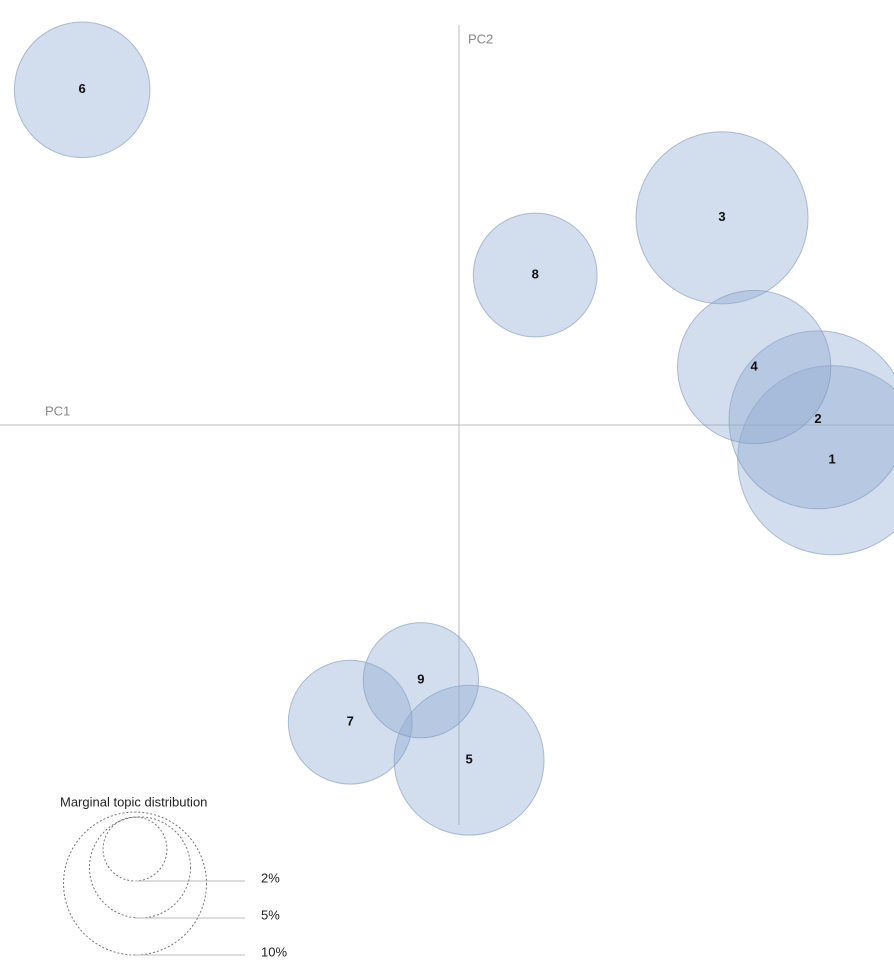  I want to click on topic-label: 2, so click(817, 418).